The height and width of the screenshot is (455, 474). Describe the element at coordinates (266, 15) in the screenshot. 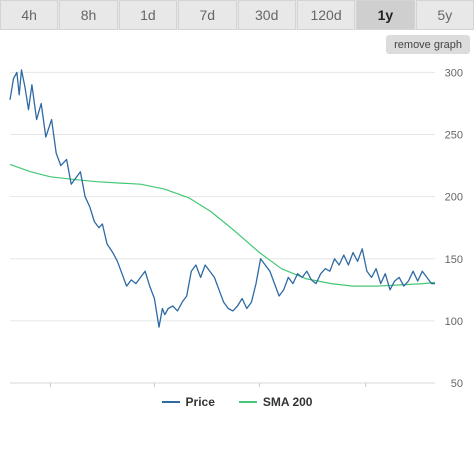

I see `tab-30d: 30d` at that location.